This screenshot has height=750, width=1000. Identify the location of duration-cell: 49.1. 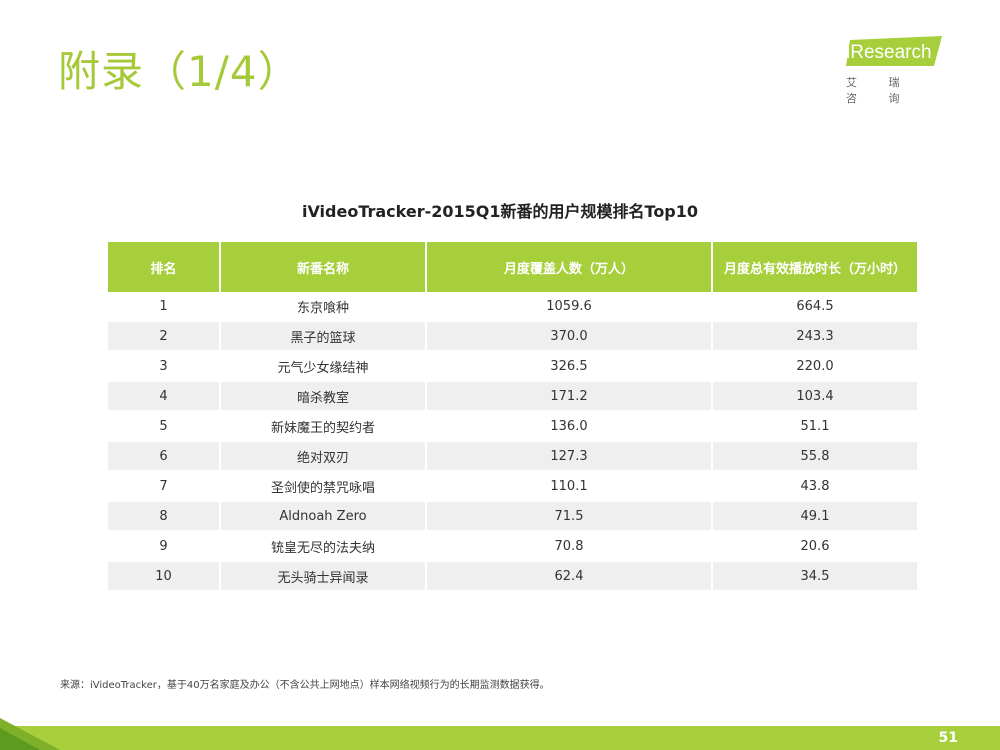
(814, 516).